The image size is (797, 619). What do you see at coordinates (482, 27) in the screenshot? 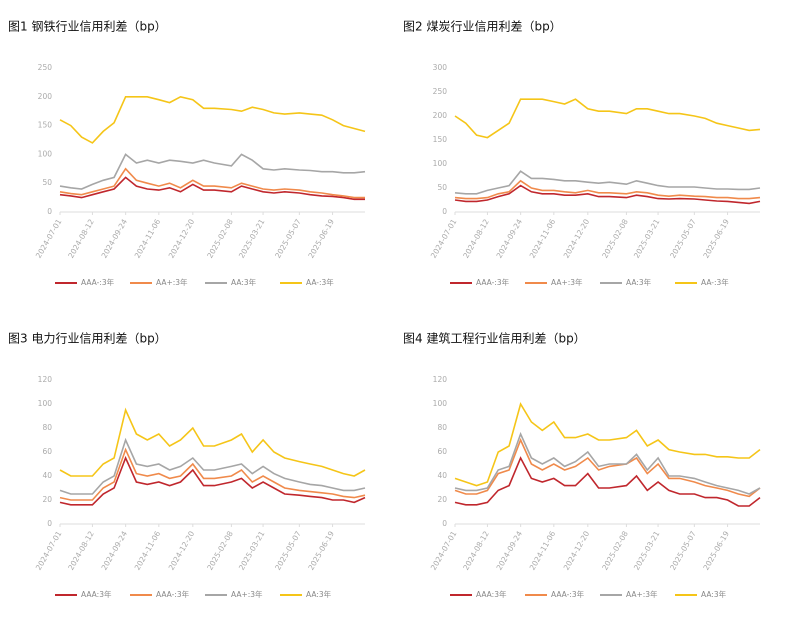
I see `chart-title: 图2 煤炭行业信用利差（bp）` at bounding box center [482, 27].